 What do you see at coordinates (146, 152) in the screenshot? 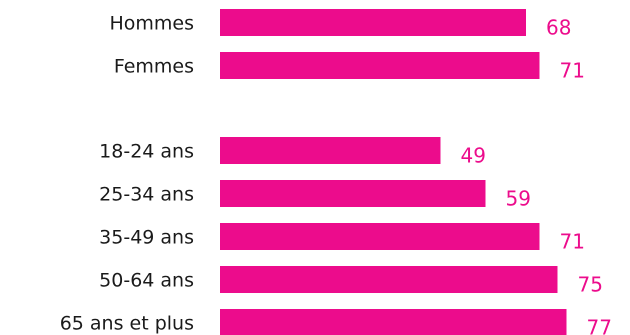
I see `category-label: 18-24 ans` at bounding box center [146, 152].